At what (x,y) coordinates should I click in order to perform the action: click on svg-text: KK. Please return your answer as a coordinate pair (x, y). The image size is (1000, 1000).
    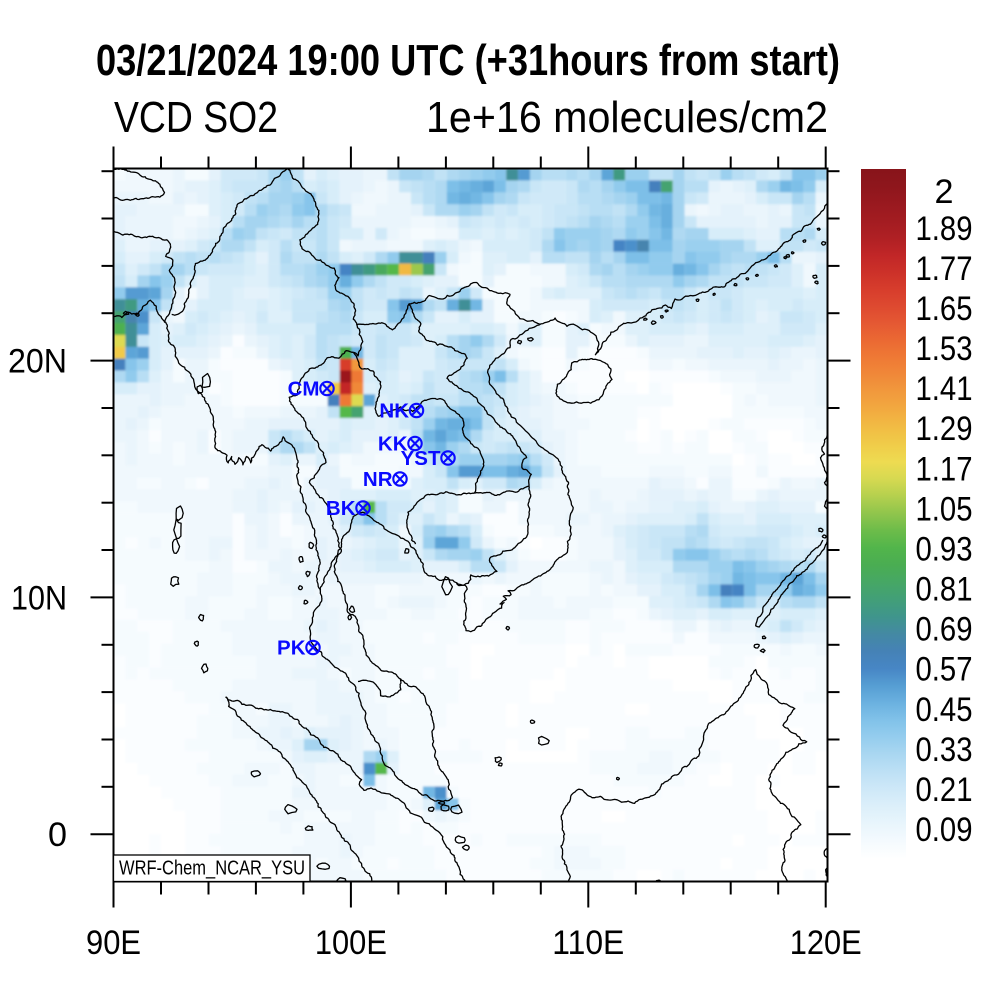
    Looking at the image, I should click on (393, 444).